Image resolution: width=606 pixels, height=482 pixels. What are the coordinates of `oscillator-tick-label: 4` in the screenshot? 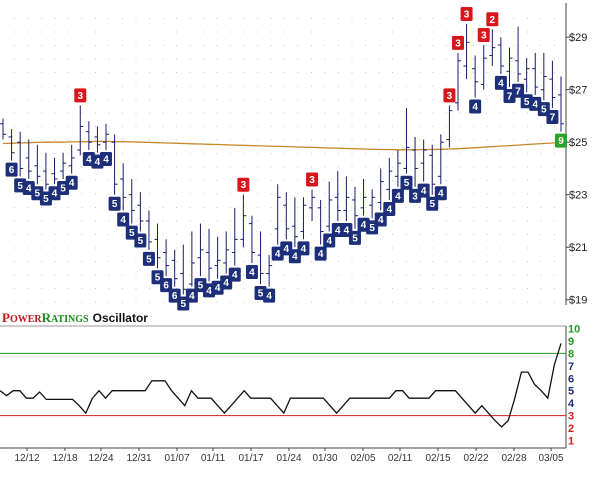 It's located at (571, 404).